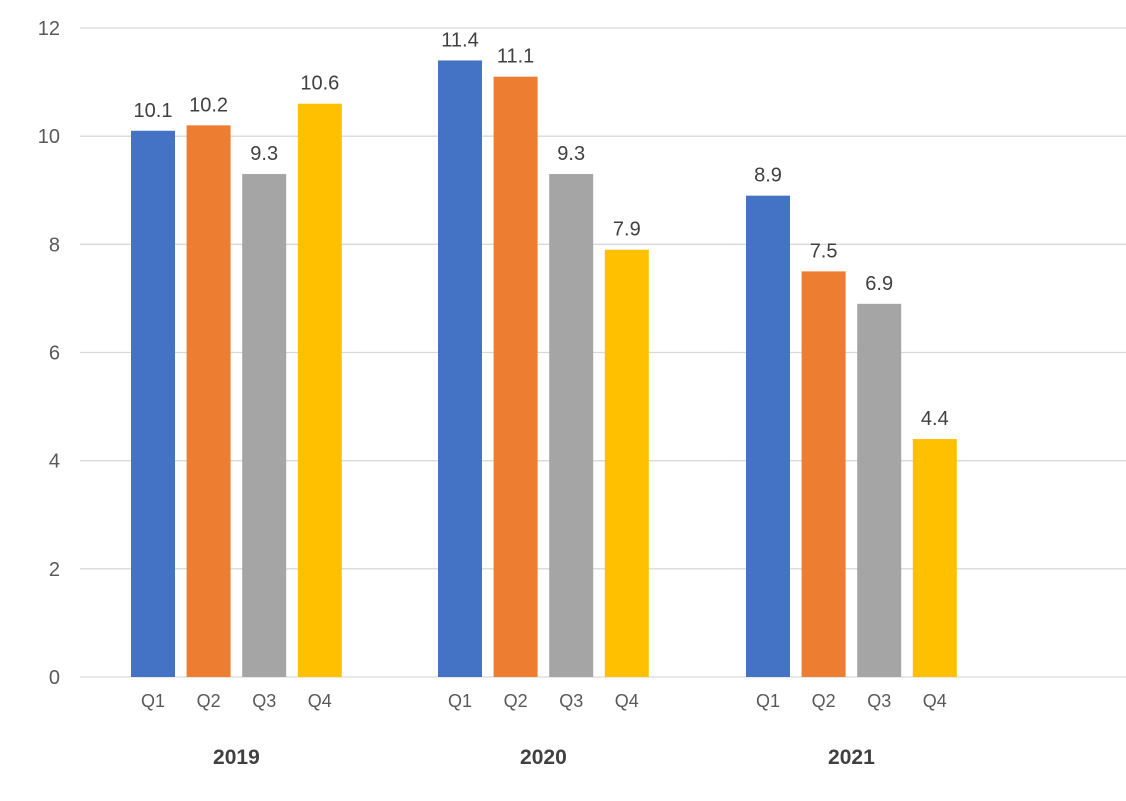 The height and width of the screenshot is (801, 1126). I want to click on bar-2020-q2, so click(515, 377).